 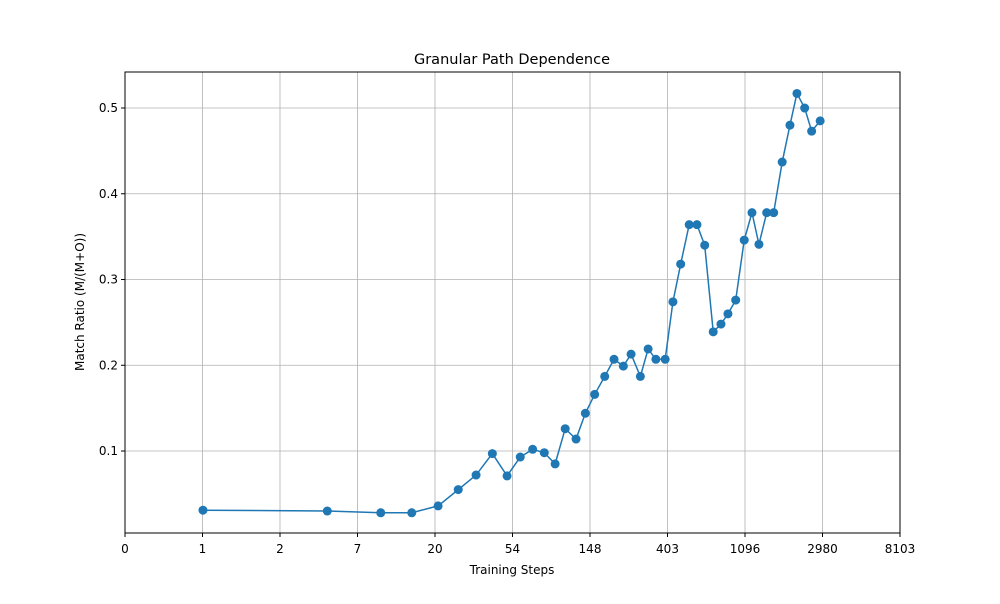 I want to click on chart-title: Granular Path Dependence, so click(x=512, y=60).